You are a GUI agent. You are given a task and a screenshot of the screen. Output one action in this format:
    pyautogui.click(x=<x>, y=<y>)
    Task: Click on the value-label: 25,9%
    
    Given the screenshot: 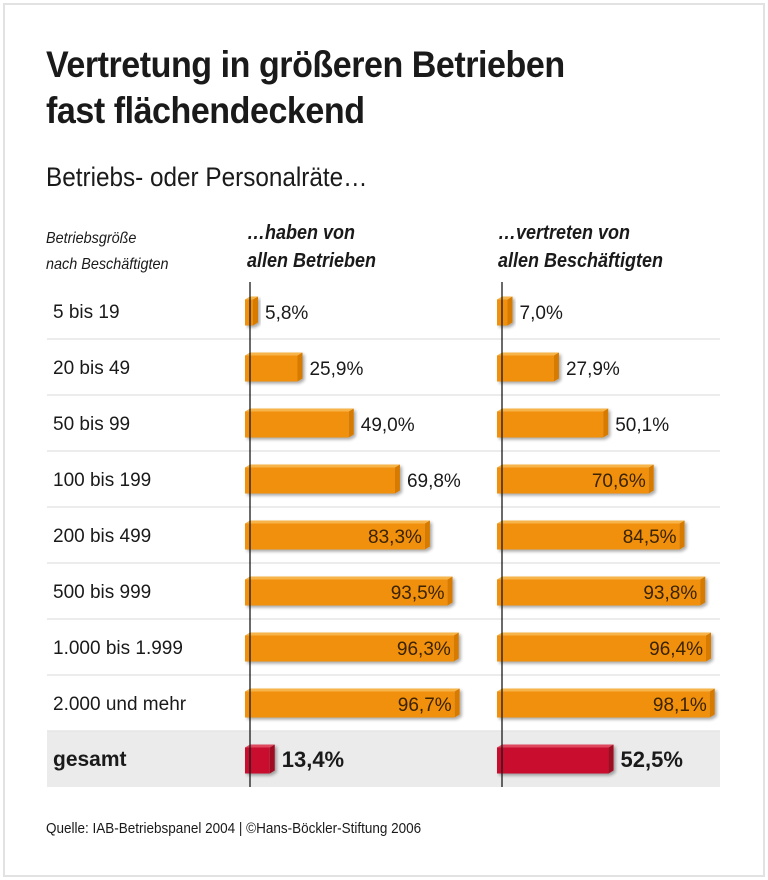 What is the action you would take?
    pyautogui.click(x=336, y=369)
    